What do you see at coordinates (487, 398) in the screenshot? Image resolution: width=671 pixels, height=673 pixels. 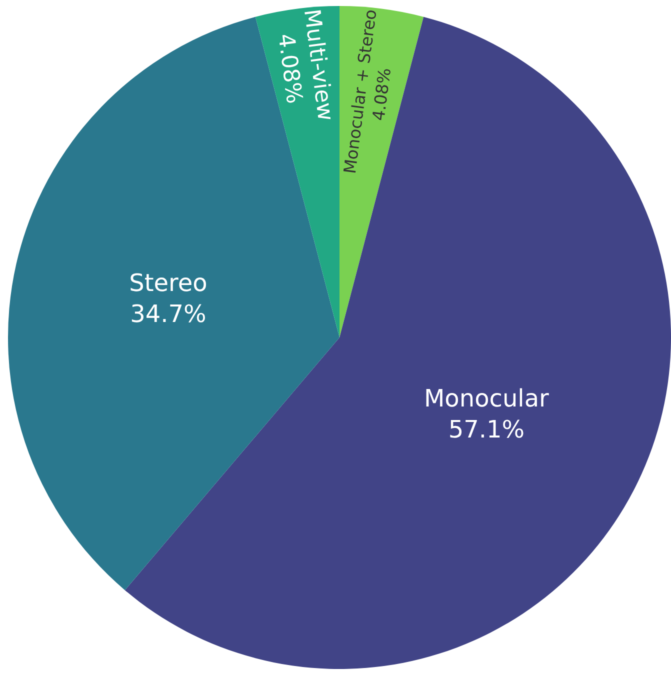 I see `slice-label: Monocular` at bounding box center [487, 398].